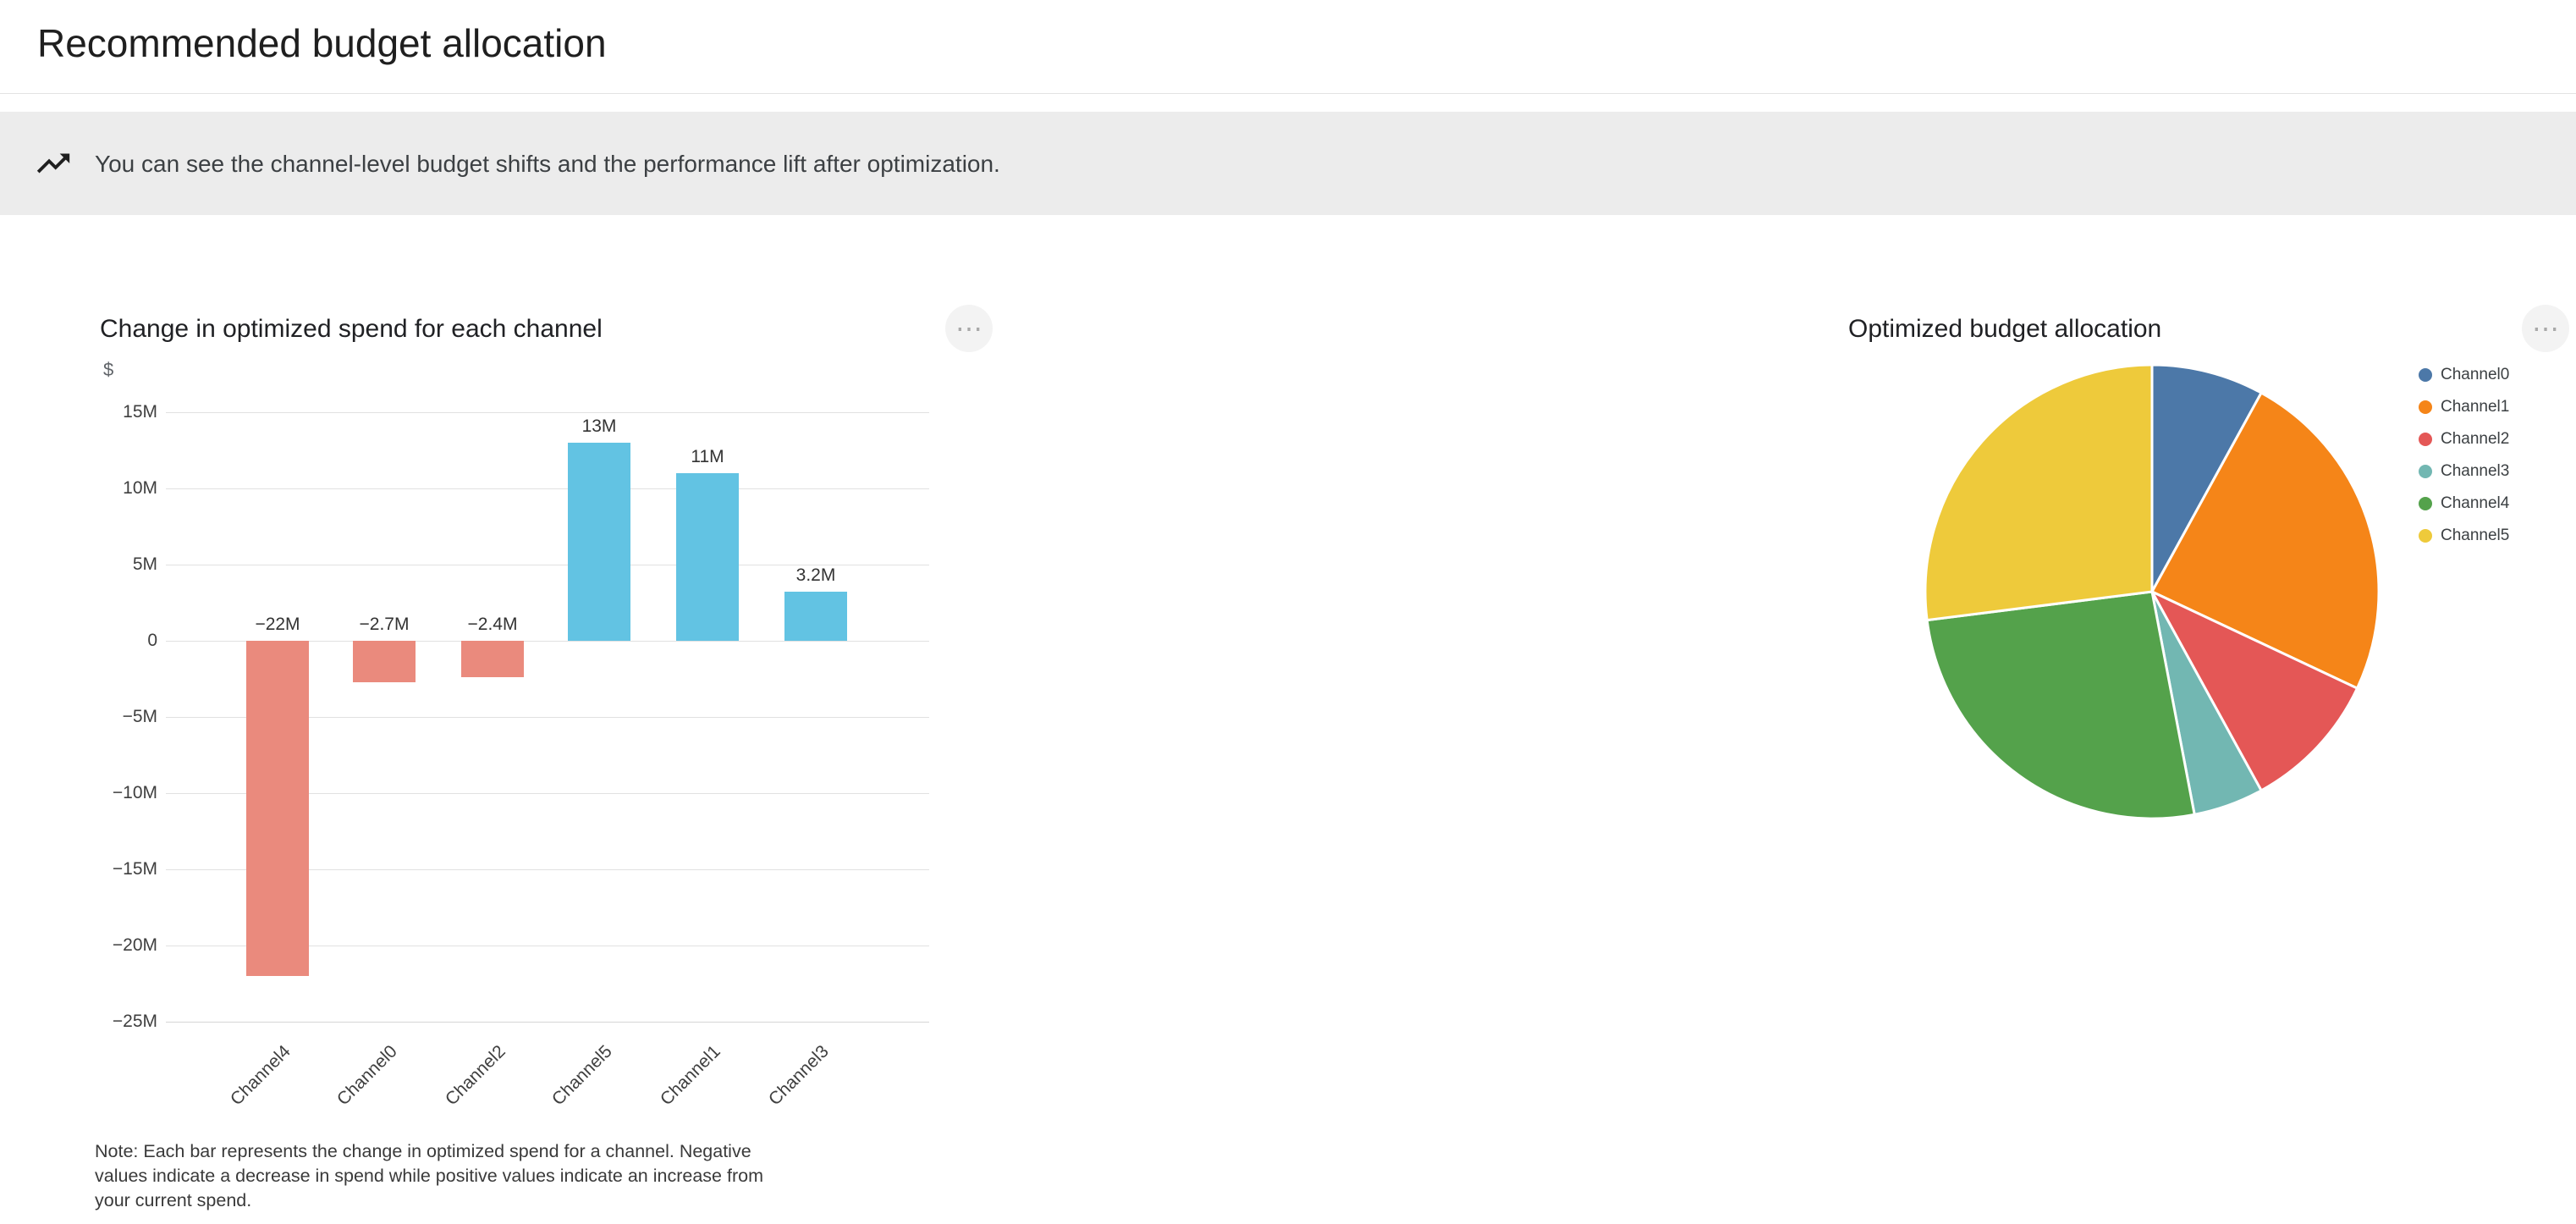 This screenshot has width=2576, height=1224. Describe the element at coordinates (277, 808) in the screenshot. I see `bar-Channel4` at that location.